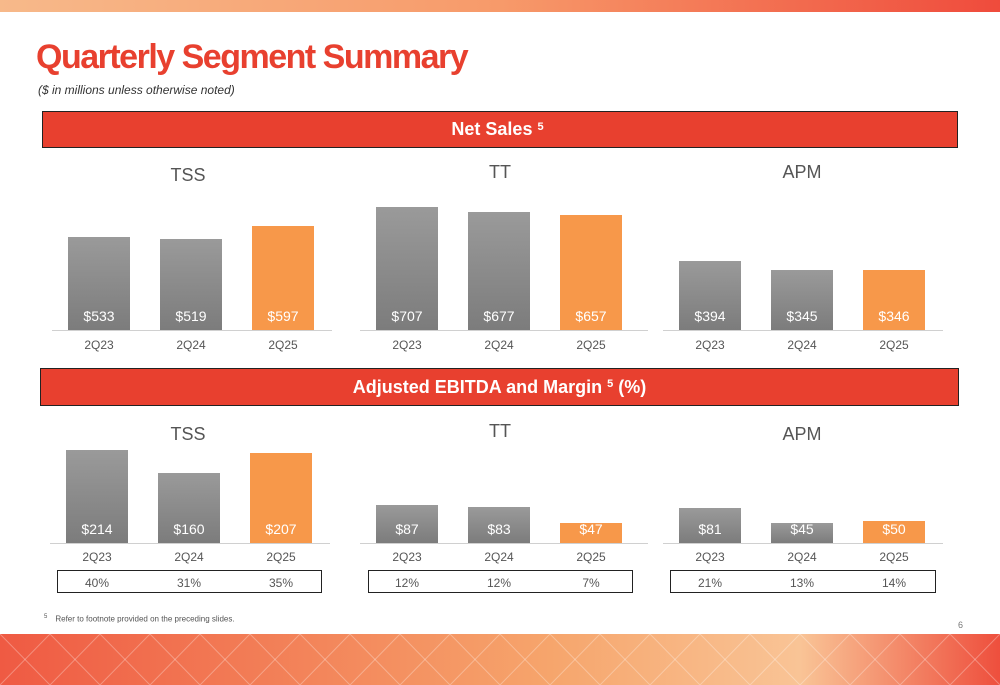 Image resolution: width=1000 pixels, height=685 pixels. Describe the element at coordinates (500, 6) in the screenshot. I see `top-accent-strip` at that location.